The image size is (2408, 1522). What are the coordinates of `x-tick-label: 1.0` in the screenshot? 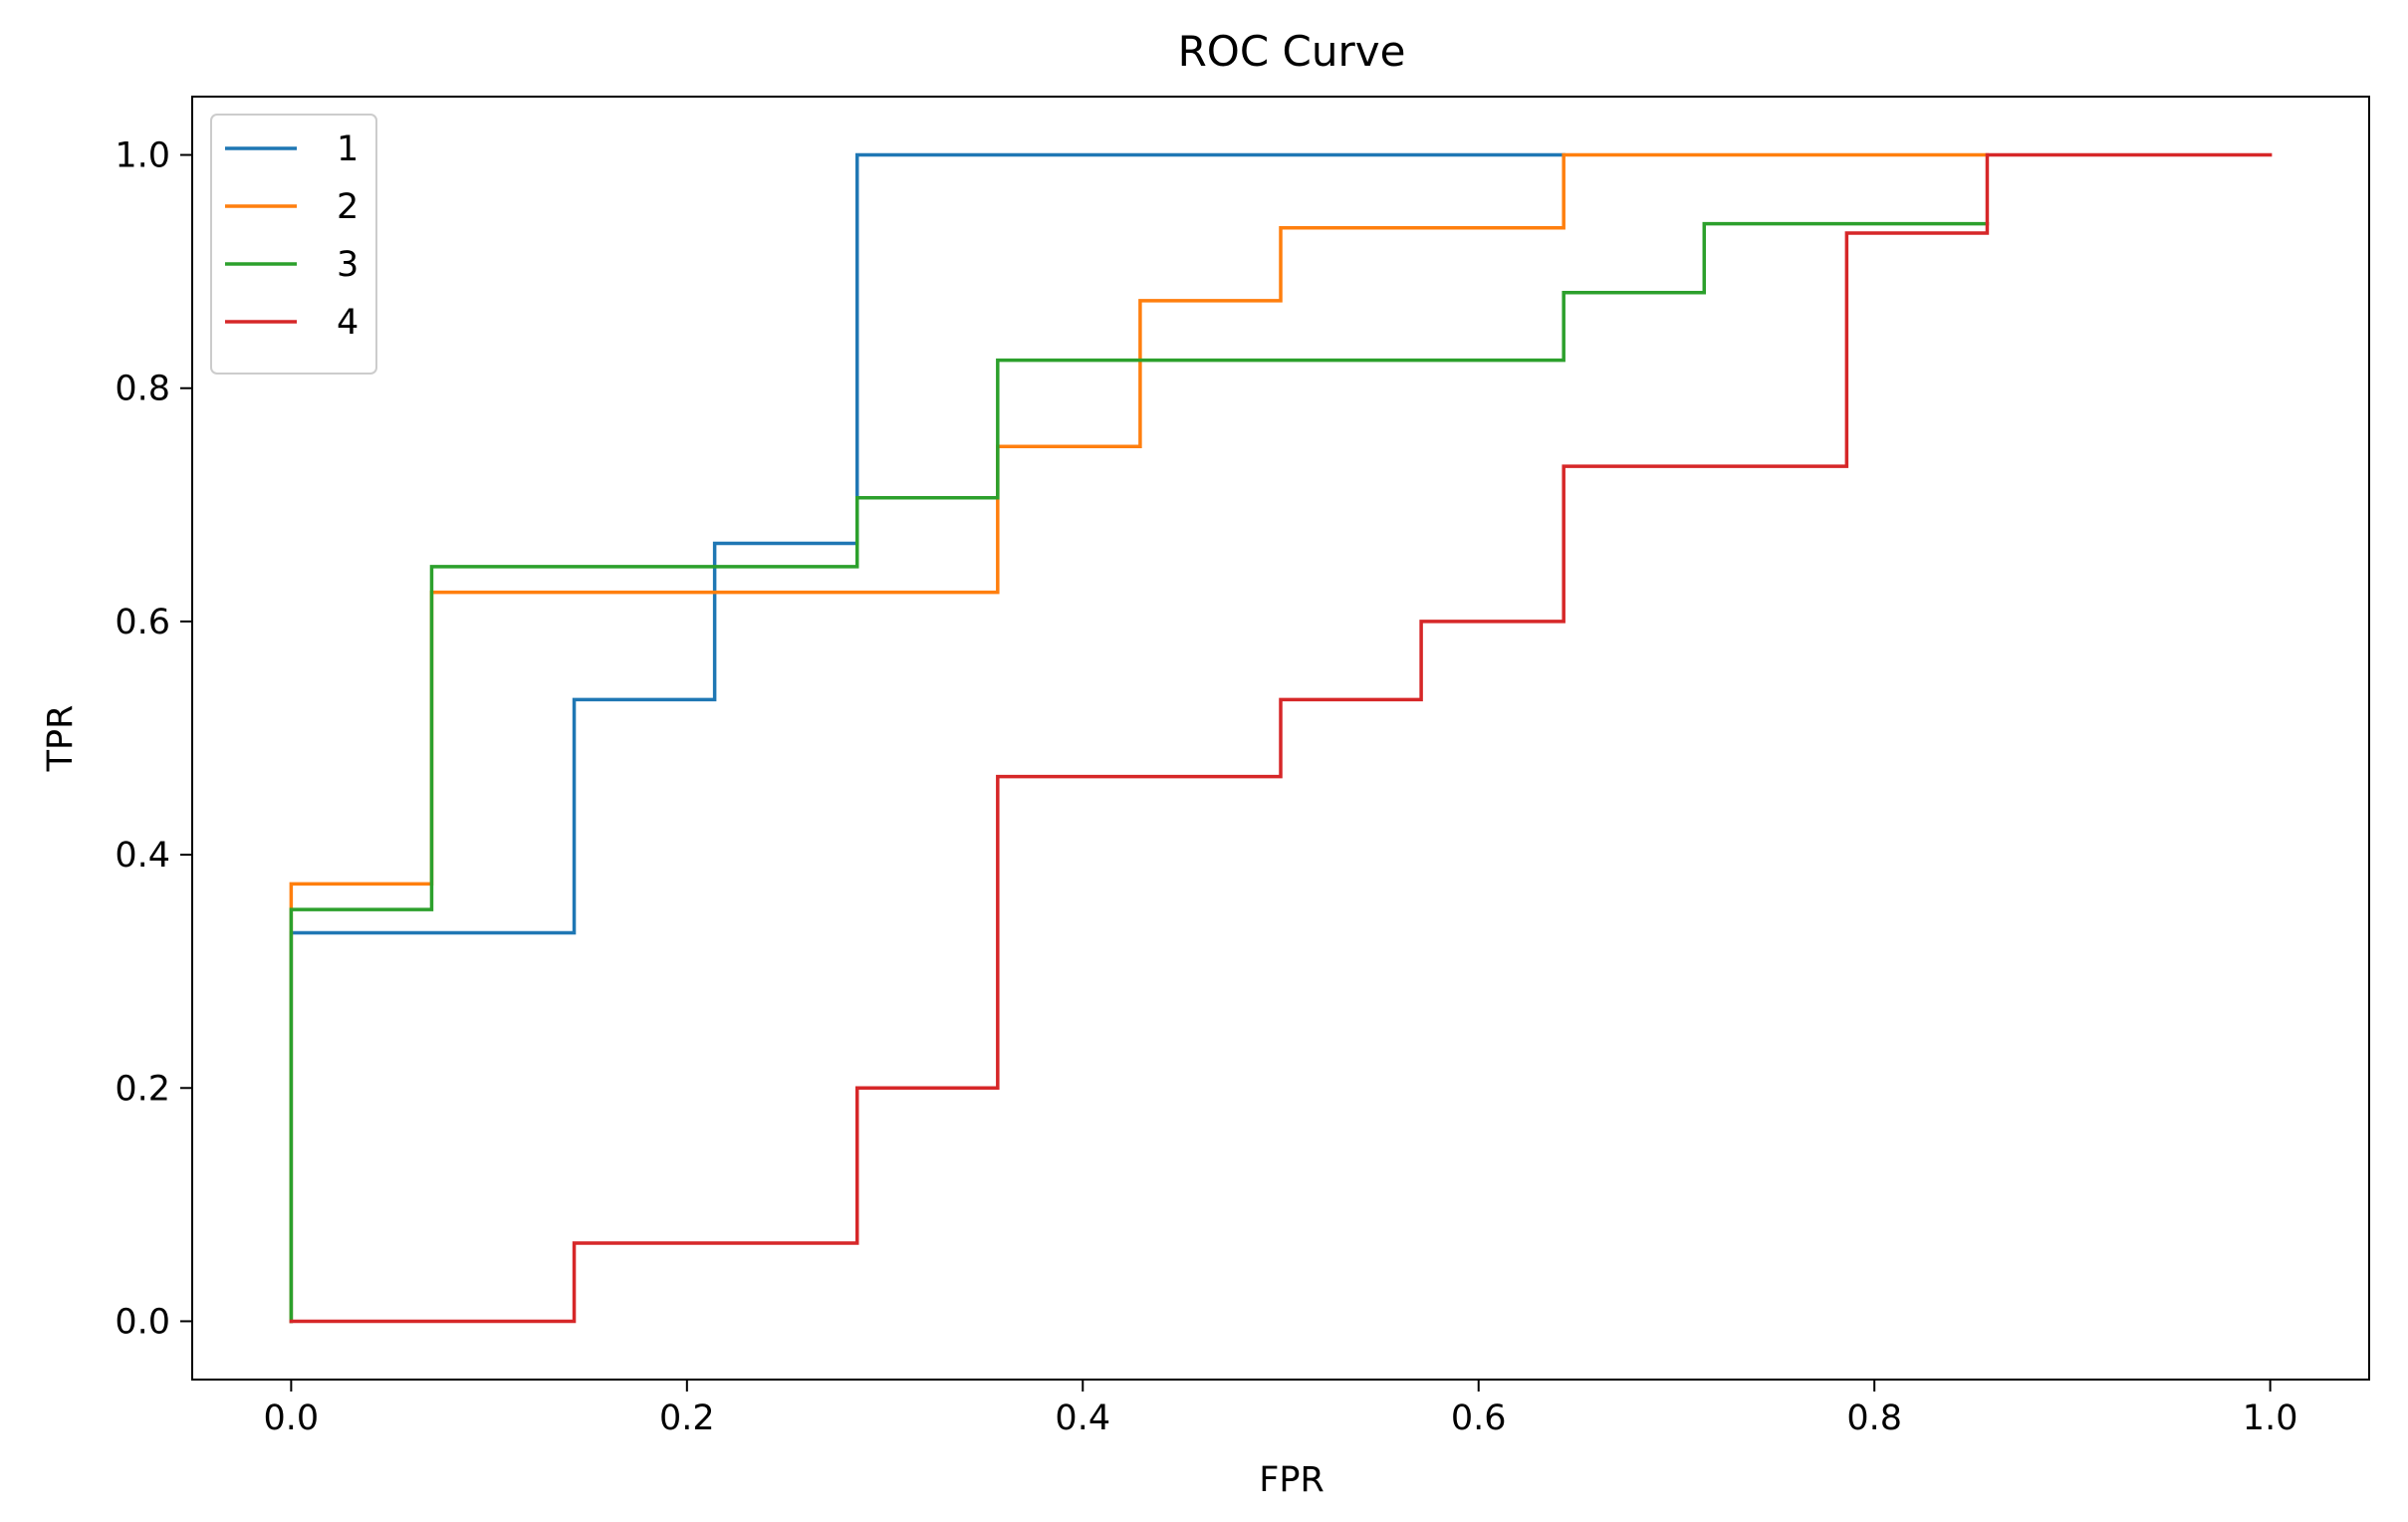 It's located at (2270, 1418).